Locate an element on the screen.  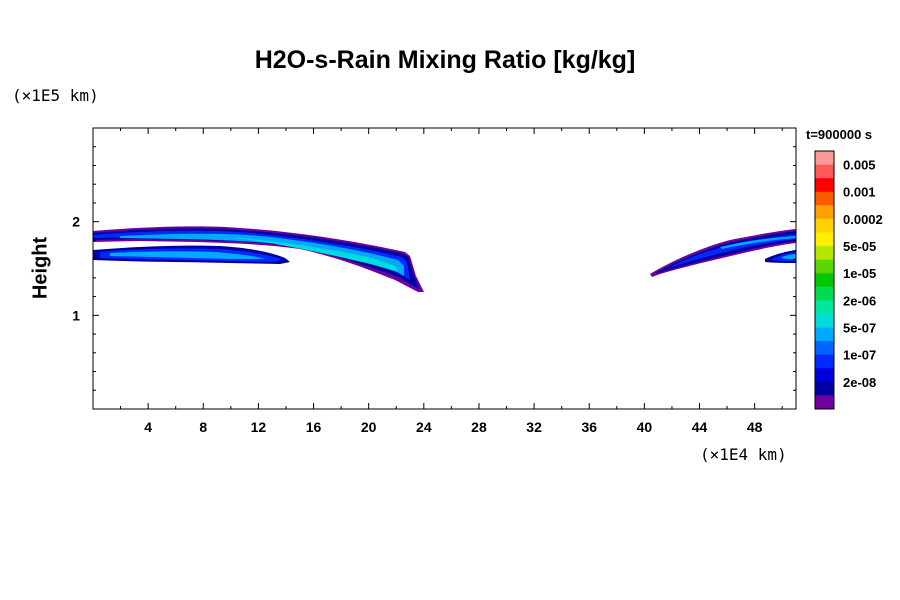
x-tick-label: 16 is located at coordinates (314, 427).